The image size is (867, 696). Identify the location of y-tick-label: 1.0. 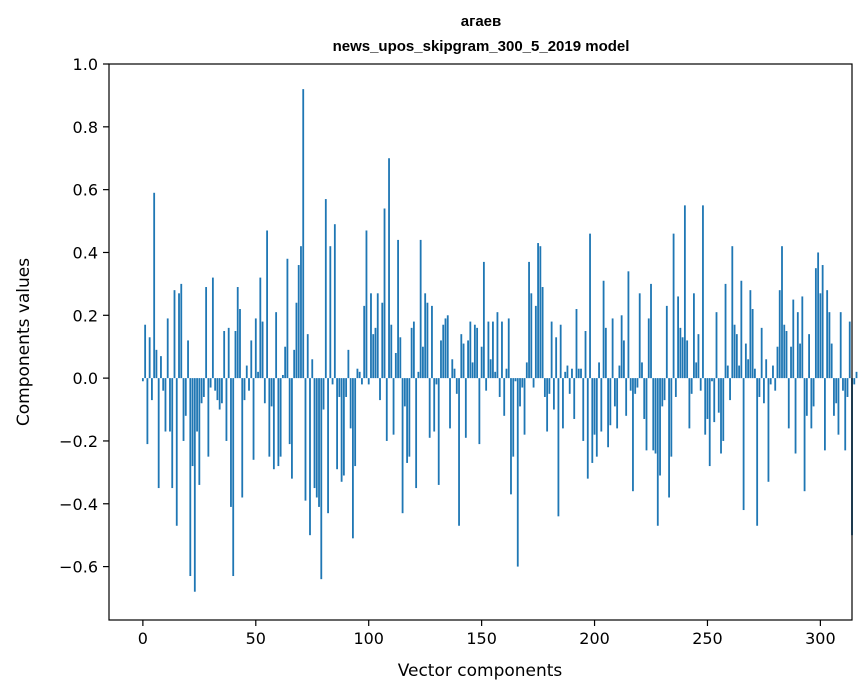
(85, 64).